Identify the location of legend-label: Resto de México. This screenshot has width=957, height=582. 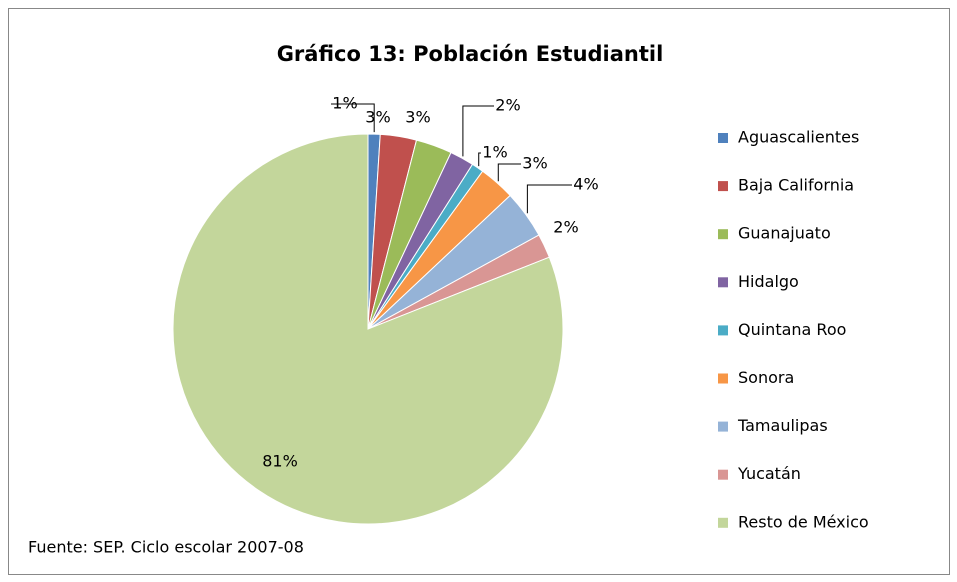
(803, 521).